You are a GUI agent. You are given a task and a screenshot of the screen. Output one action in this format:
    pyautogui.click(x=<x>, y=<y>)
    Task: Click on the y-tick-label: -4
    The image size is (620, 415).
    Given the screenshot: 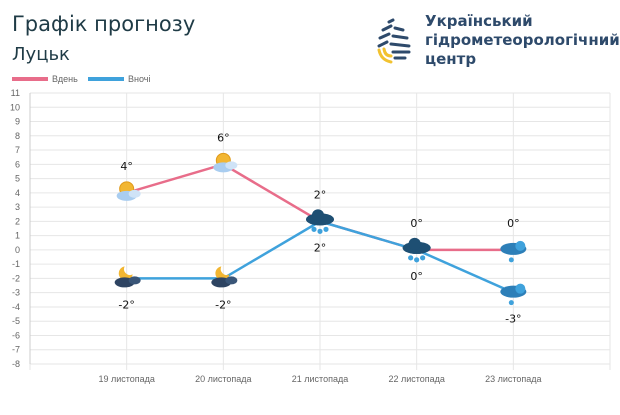 What is the action you would take?
    pyautogui.click(x=16, y=307)
    